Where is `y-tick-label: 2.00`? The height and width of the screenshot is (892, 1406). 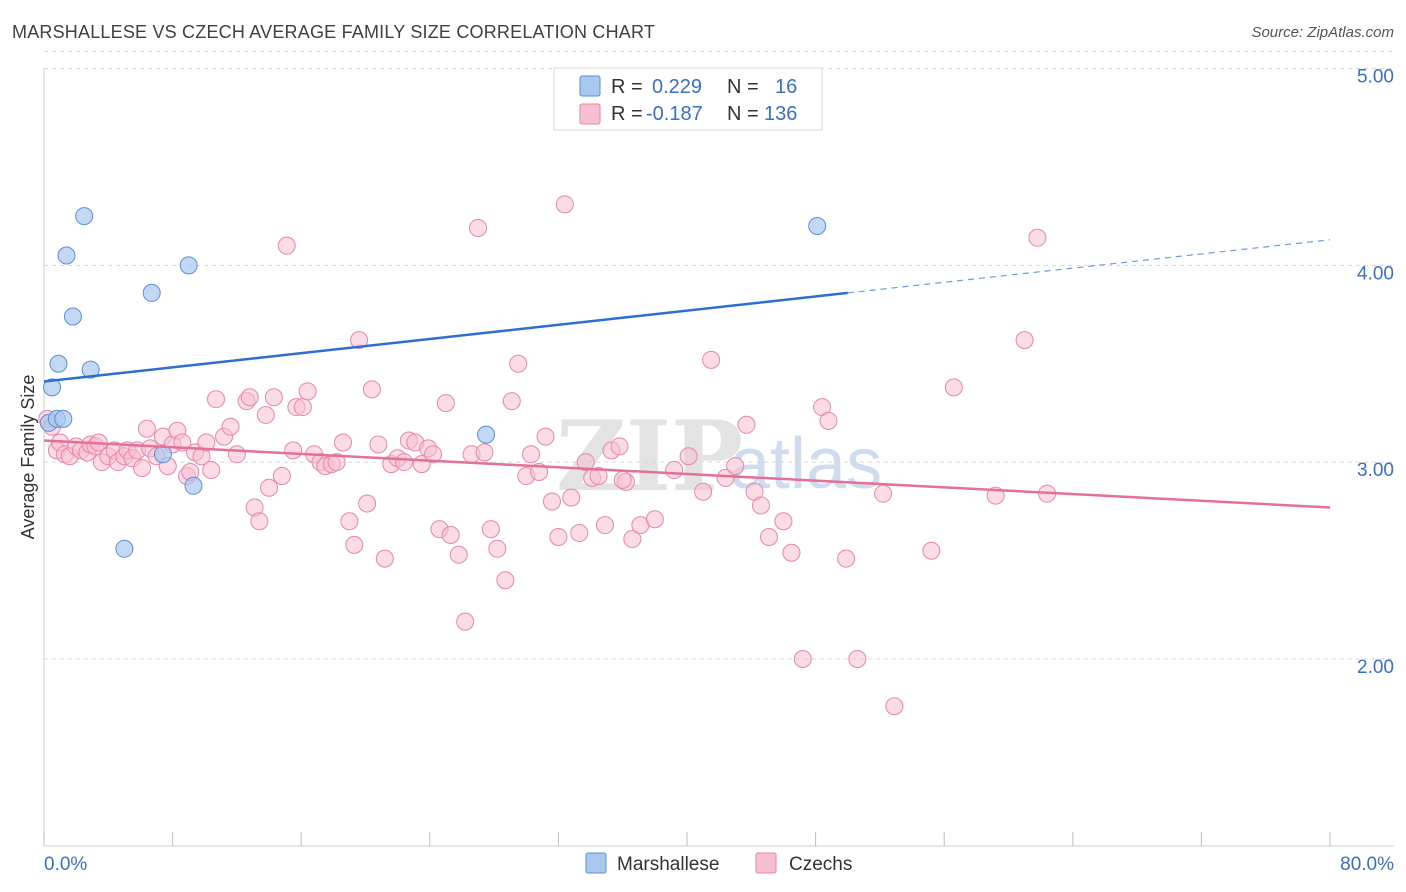
y-tick-label: 2.00 is located at coordinates (1375, 667).